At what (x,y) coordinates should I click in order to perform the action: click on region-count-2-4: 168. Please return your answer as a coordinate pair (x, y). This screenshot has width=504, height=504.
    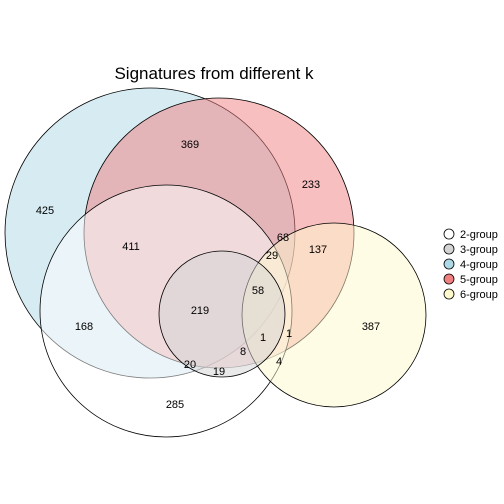
    Looking at the image, I should click on (84, 327).